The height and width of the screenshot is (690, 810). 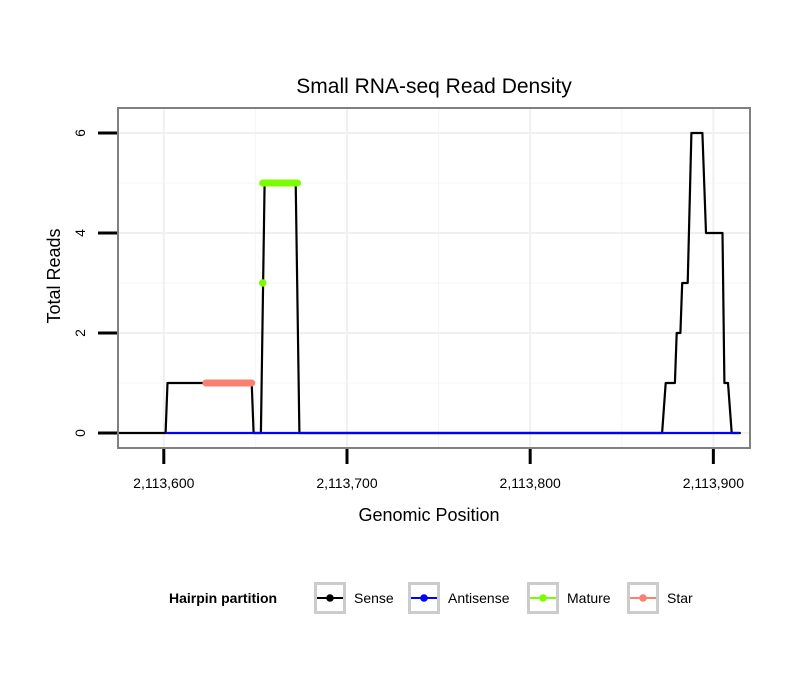 What do you see at coordinates (434, 86) in the screenshot?
I see `chart-title: Small RNA-seq Read Density` at bounding box center [434, 86].